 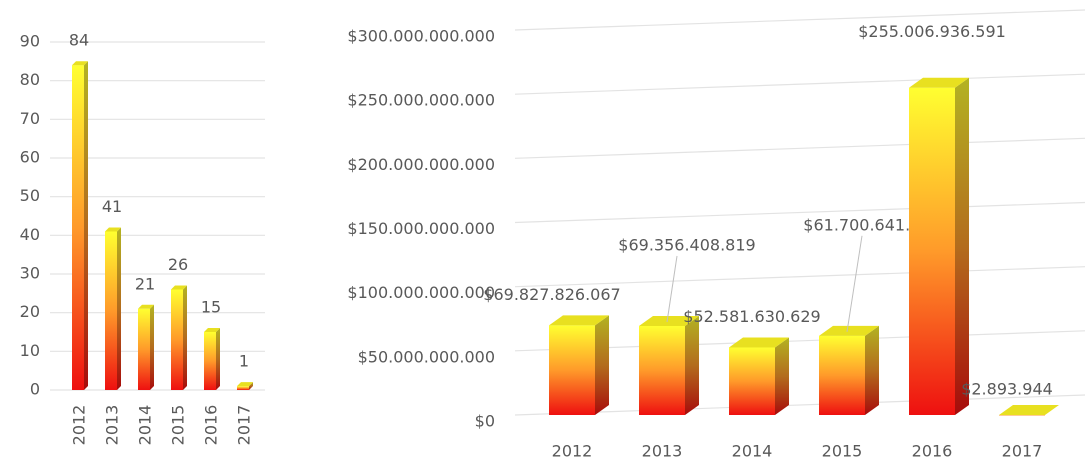 I want to click on y-tick-label: $250.000.000.000, so click(x=421, y=100).